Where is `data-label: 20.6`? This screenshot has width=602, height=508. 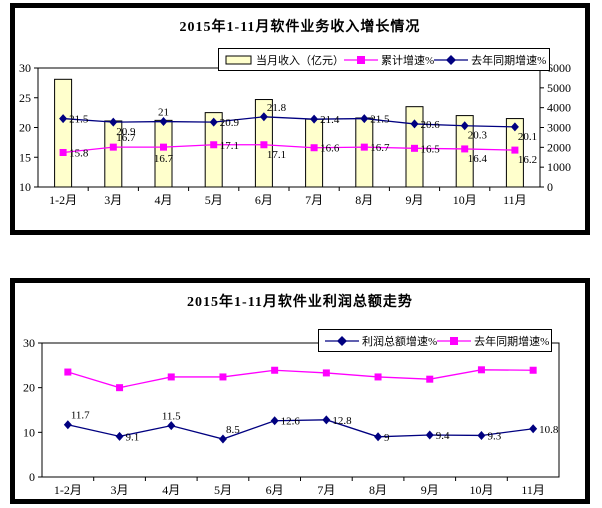
data-label: 20.6 is located at coordinates (431, 125).